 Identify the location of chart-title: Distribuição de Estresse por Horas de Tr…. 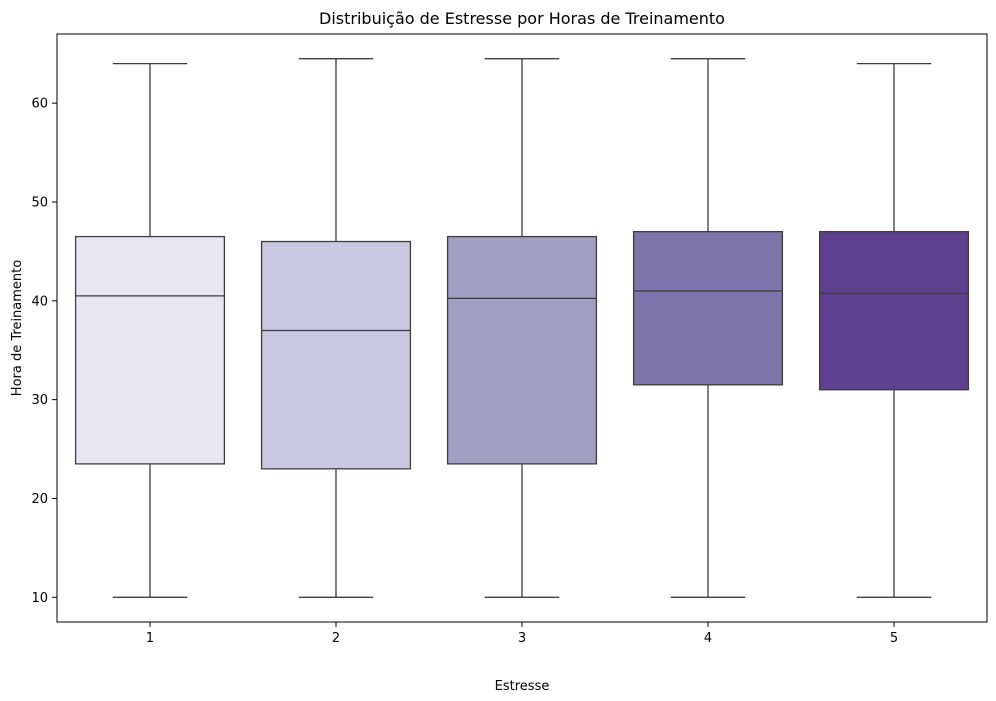
(522, 18).